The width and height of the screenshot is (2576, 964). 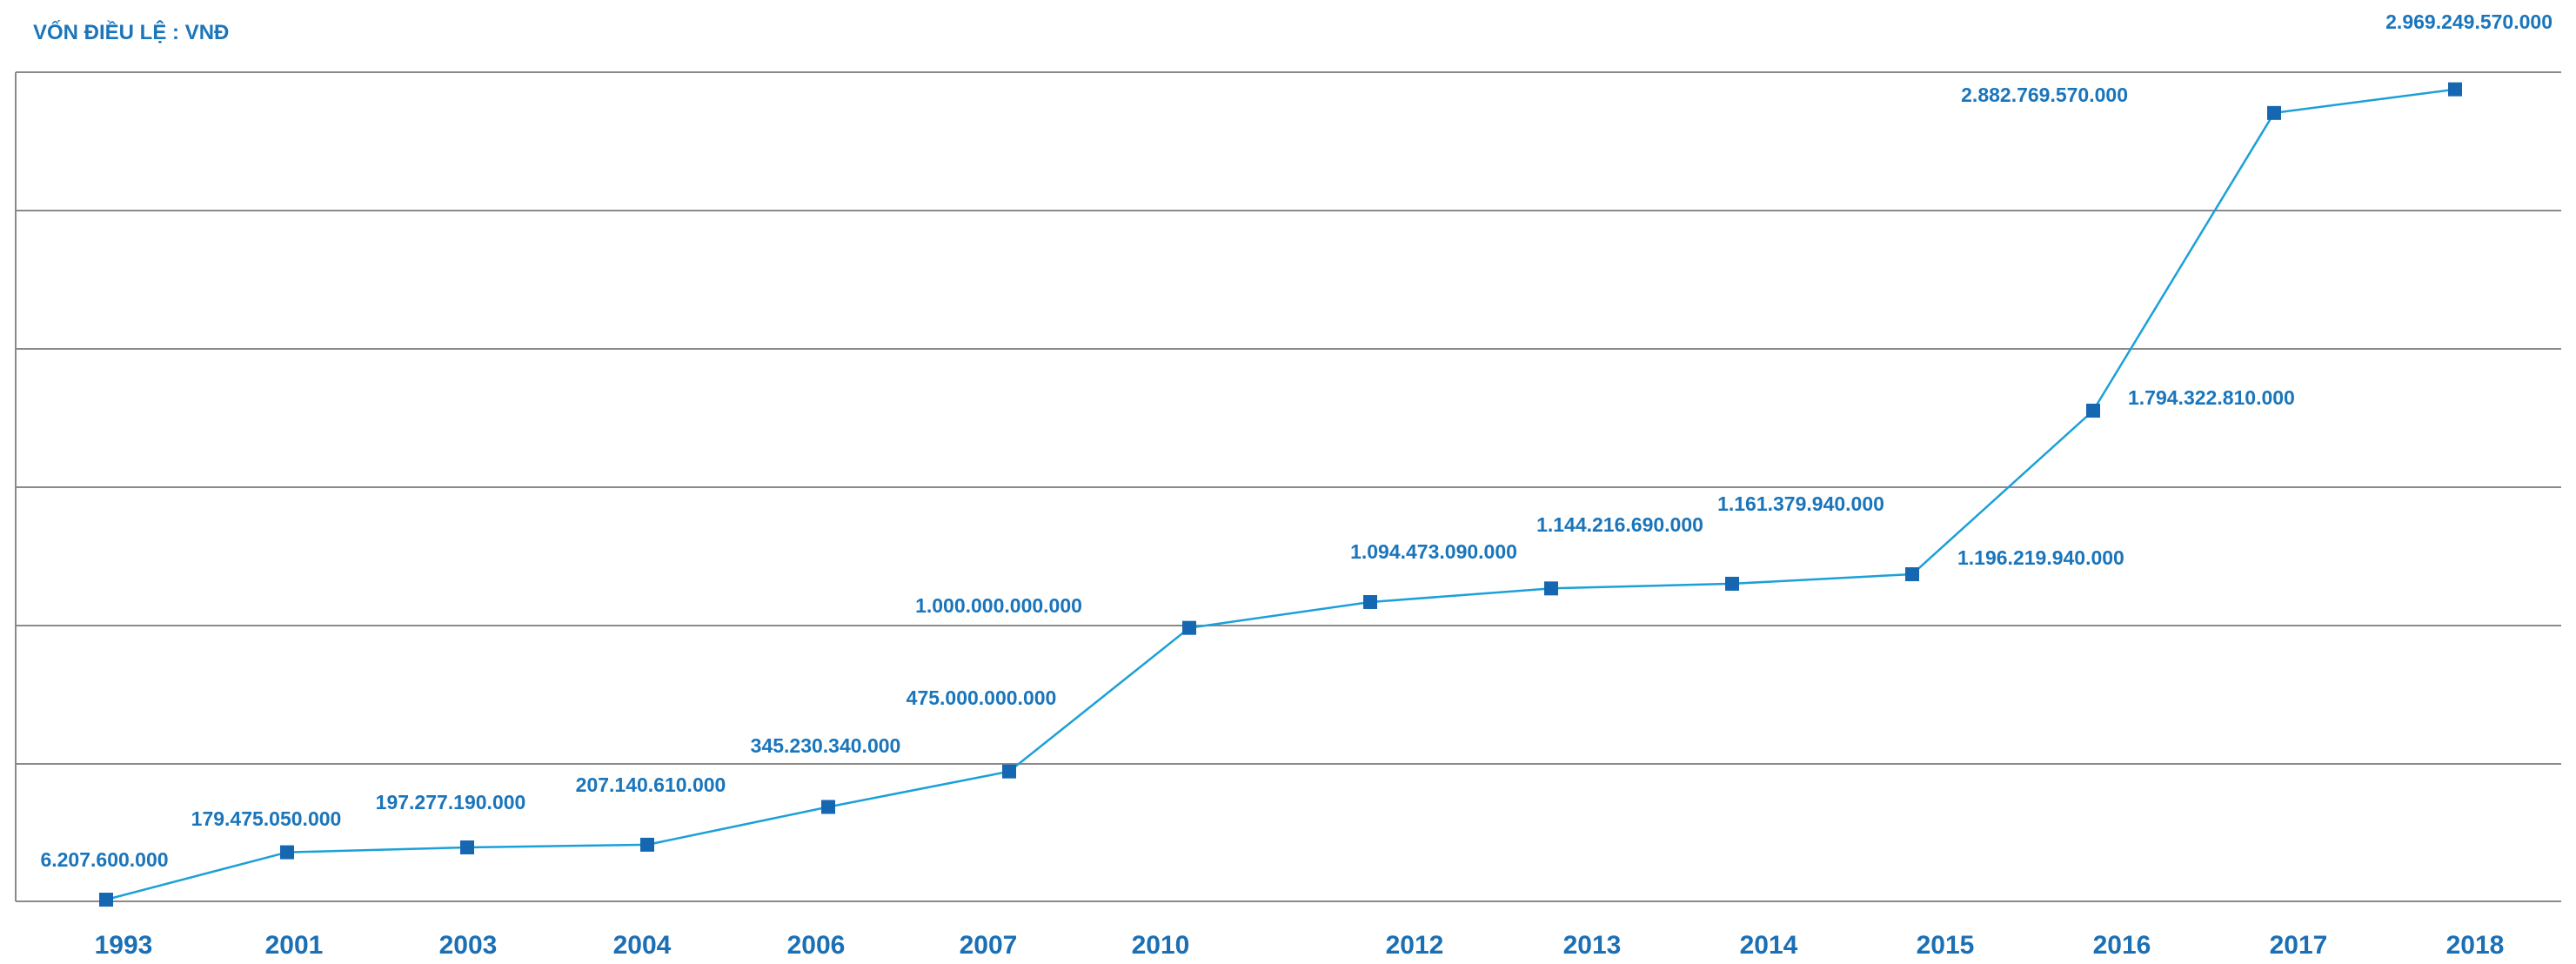 What do you see at coordinates (2455, 89) in the screenshot?
I see `data-point-2018` at bounding box center [2455, 89].